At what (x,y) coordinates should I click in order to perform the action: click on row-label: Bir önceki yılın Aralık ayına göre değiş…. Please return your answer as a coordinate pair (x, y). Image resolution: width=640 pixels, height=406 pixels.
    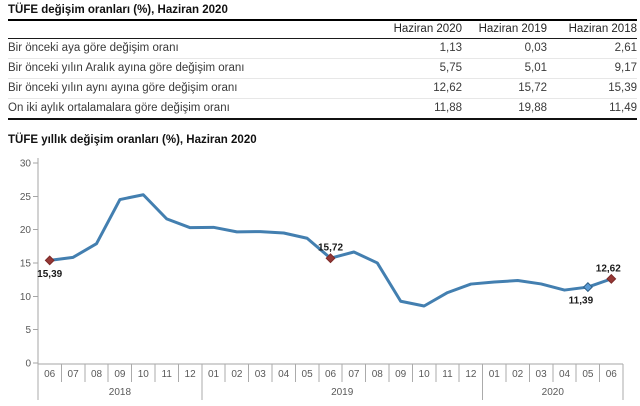
    Looking at the image, I should click on (191, 68).